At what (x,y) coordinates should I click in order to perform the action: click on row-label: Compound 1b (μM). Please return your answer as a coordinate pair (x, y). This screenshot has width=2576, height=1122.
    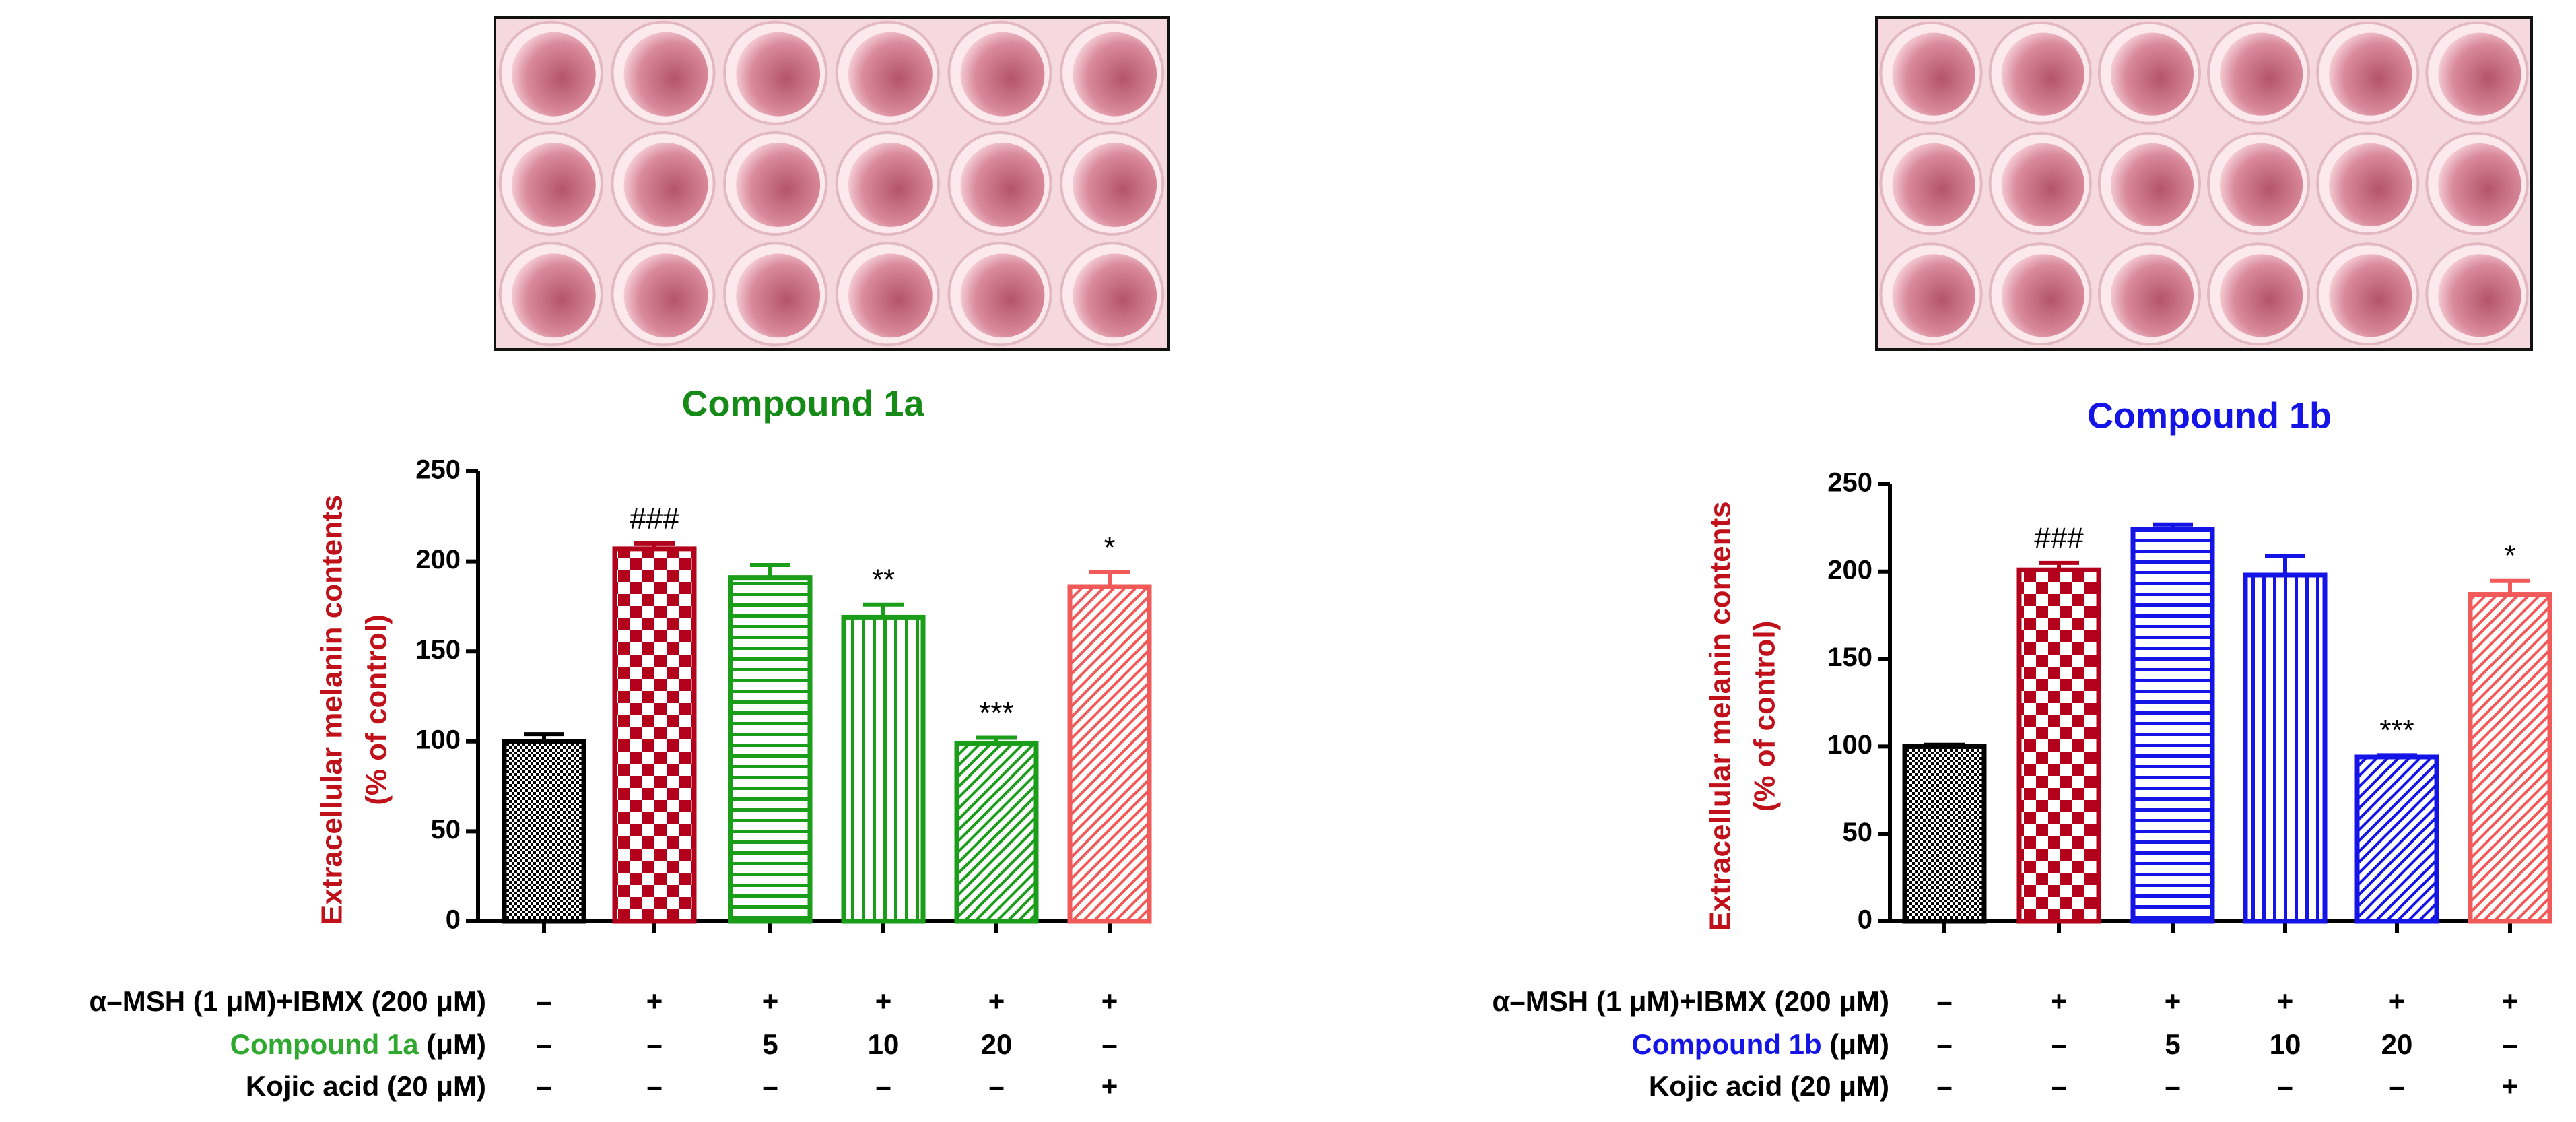
    Looking at the image, I should click on (1760, 1044).